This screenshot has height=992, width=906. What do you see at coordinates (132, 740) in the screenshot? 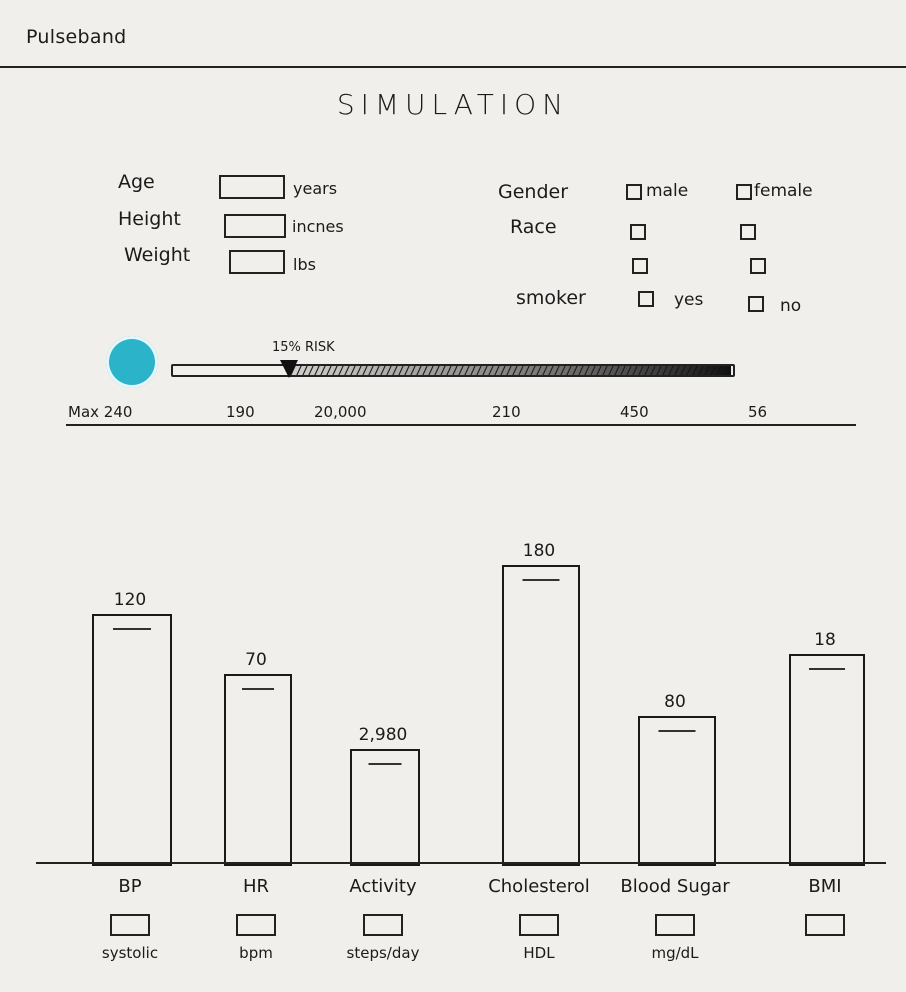
I see `bar-bp` at bounding box center [132, 740].